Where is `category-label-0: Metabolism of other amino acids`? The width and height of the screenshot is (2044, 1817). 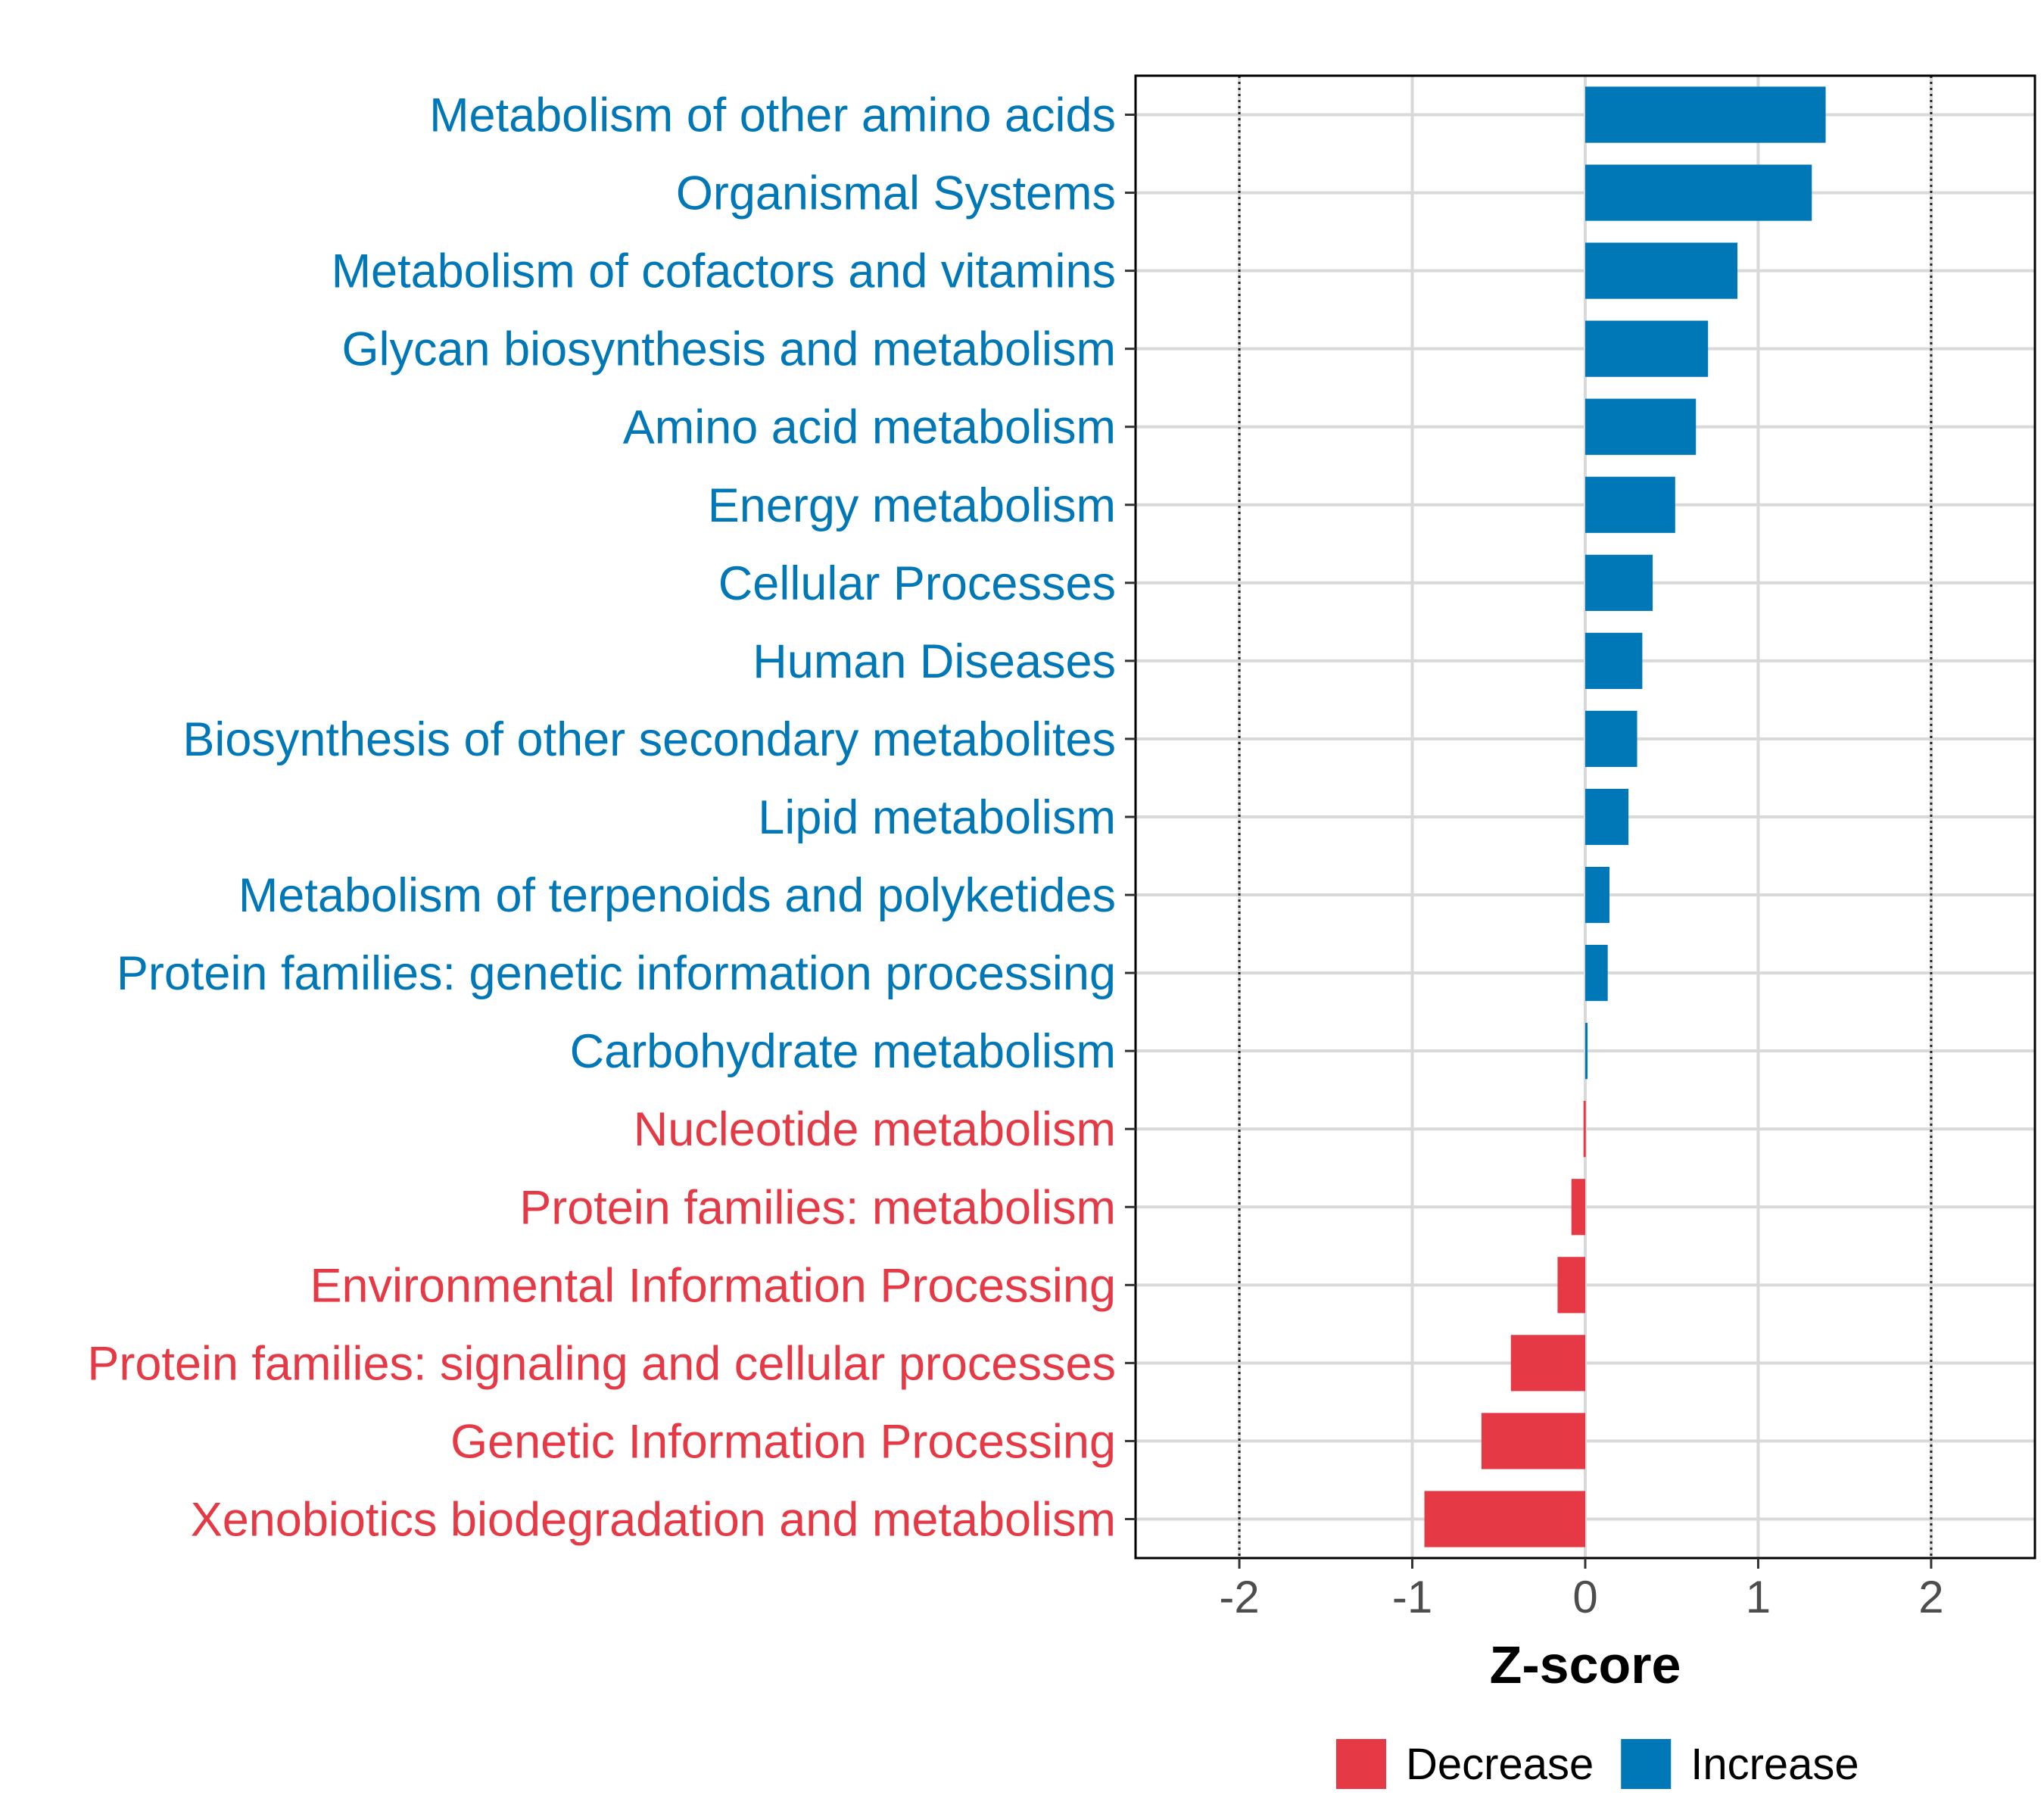 category-label-0: Metabolism of other amino acids is located at coordinates (772, 115).